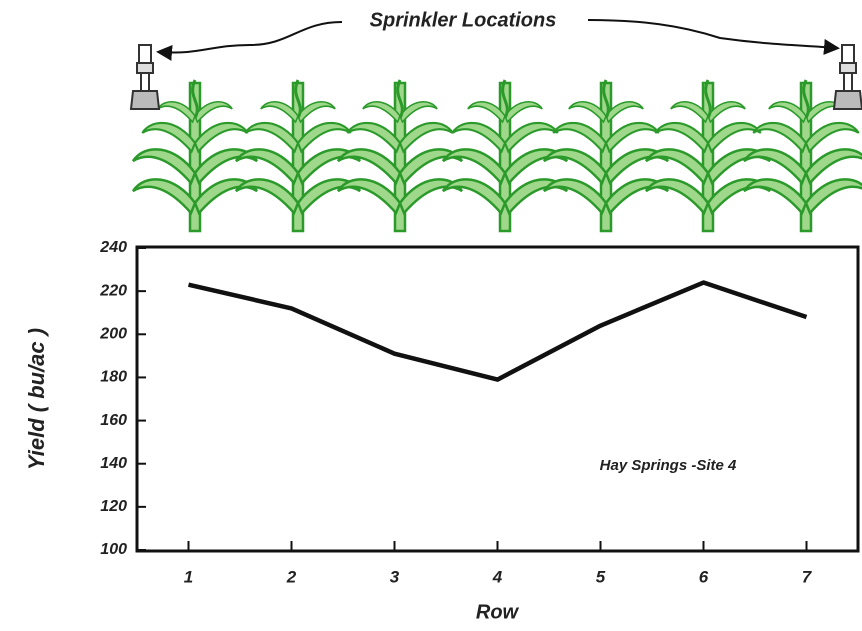 Image resolution: width=862 pixels, height=631 pixels. What do you see at coordinates (113, 420) in the screenshot?
I see `y-tick-label: 160` at bounding box center [113, 420].